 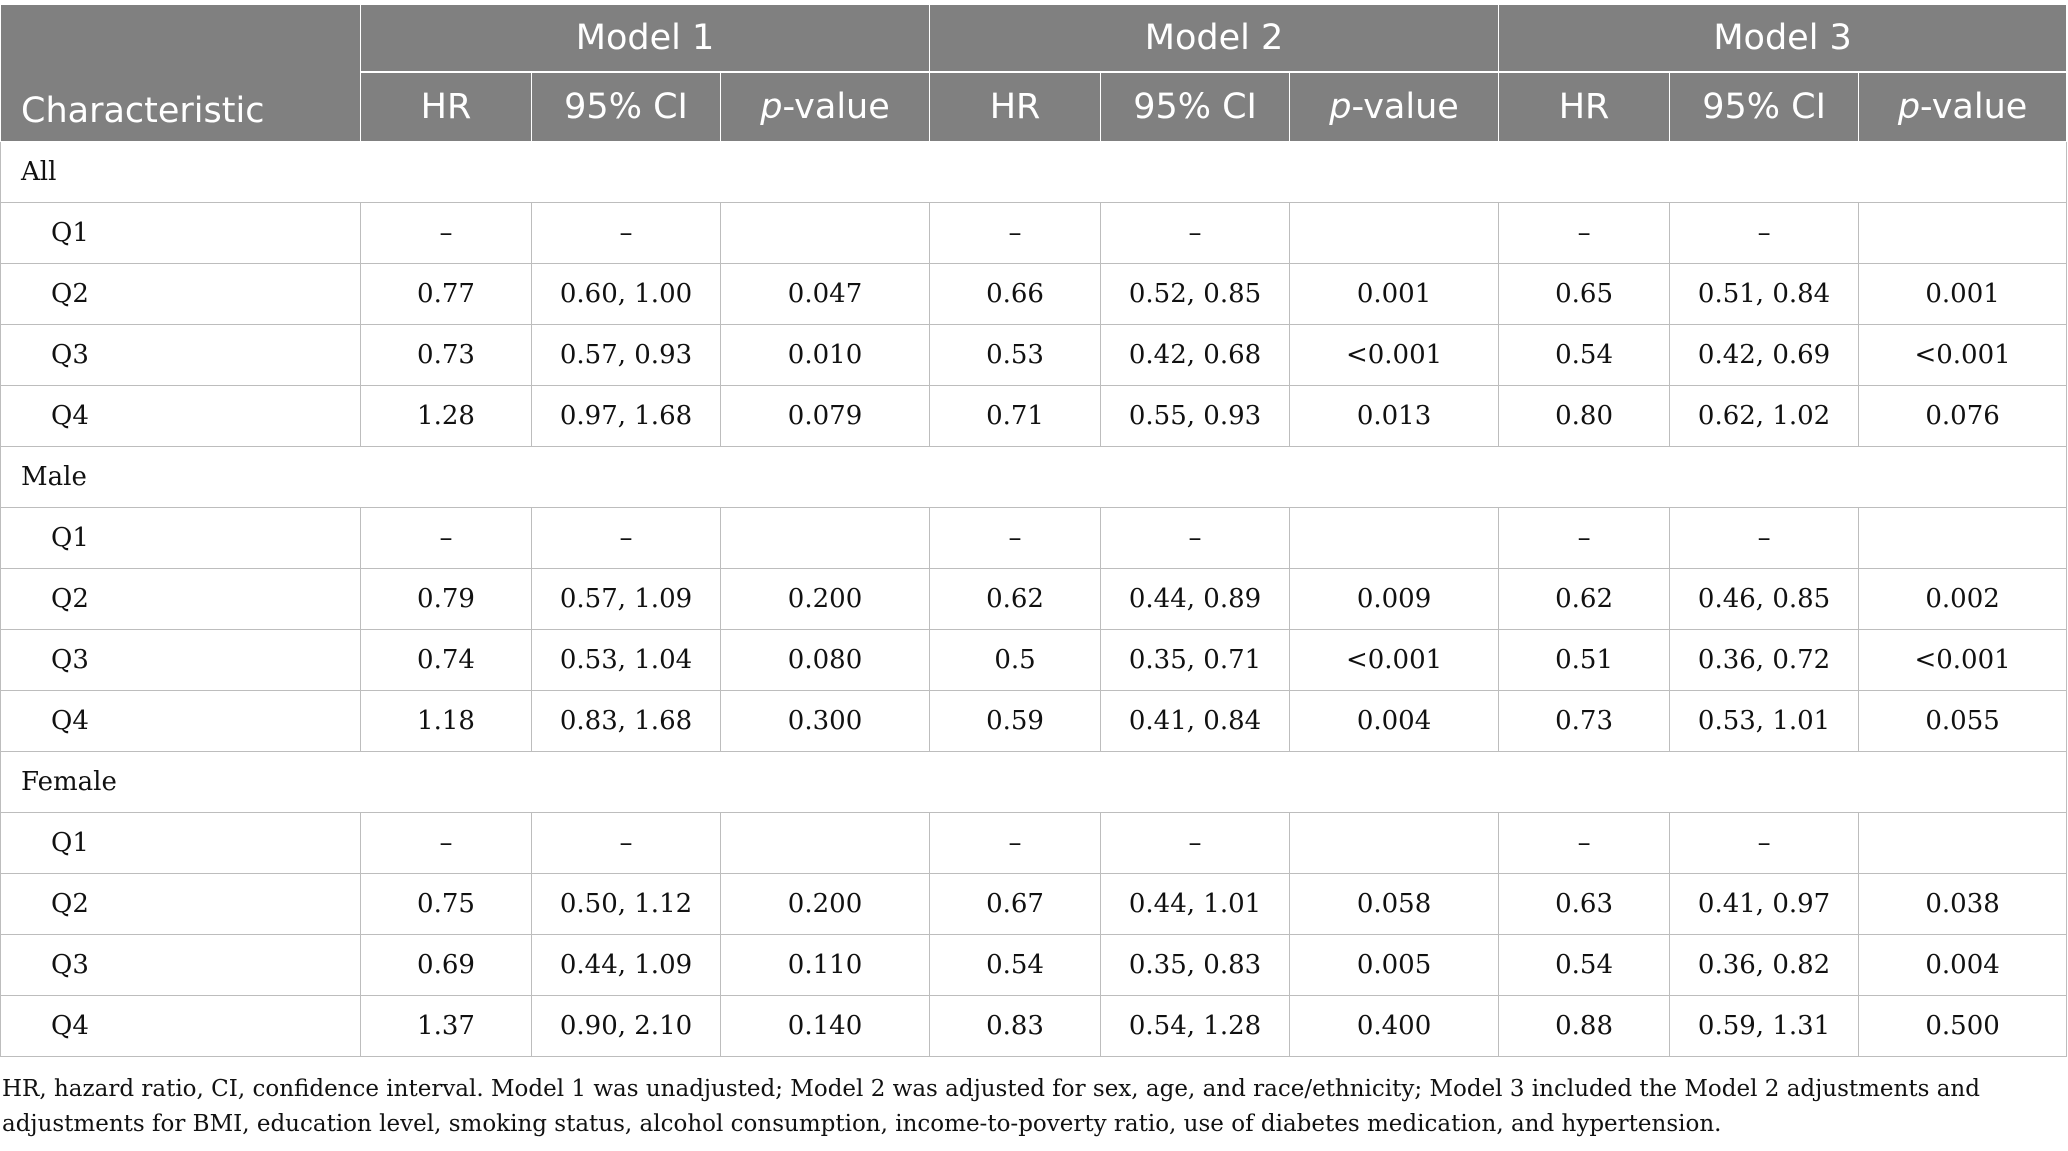 What do you see at coordinates (446, 660) in the screenshot?
I see `hr-cell: 0.74` at bounding box center [446, 660].